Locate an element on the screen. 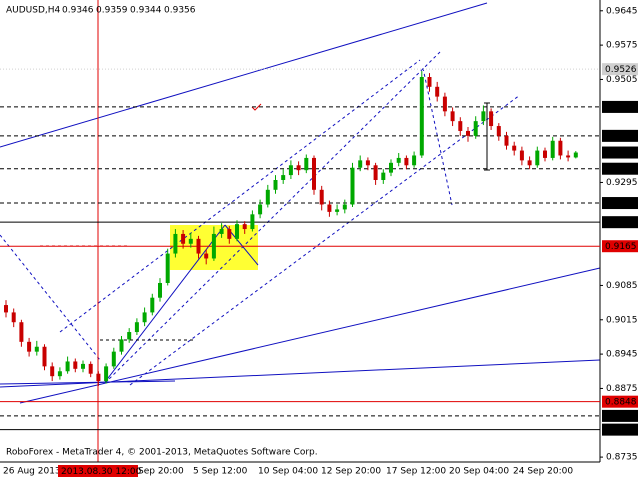 Image resolution: width=640 pixels, height=480 pixels. y-tick-label: 0.9015 is located at coordinates (622, 320).